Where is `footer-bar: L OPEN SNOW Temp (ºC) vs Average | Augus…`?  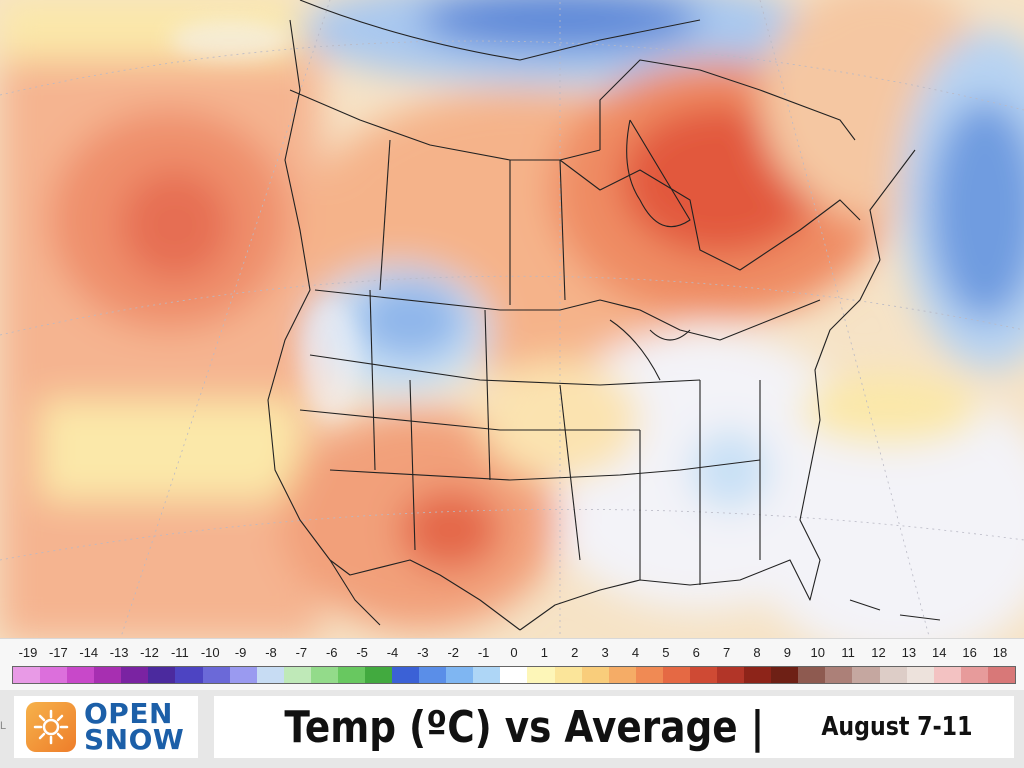
footer-bar: L OPEN SNOW Temp (ºC) vs Average | Augus… is located at coordinates (512, 729).